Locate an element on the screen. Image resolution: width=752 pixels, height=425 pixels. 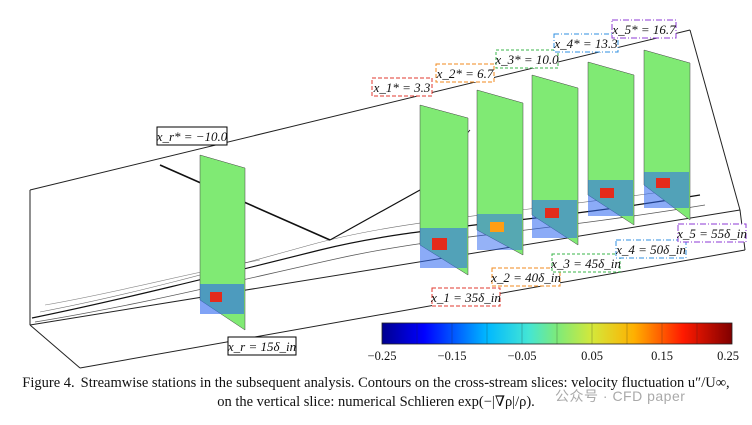
label-xr-star-text: x_r* = −10.0 is located at coordinates (192, 136).